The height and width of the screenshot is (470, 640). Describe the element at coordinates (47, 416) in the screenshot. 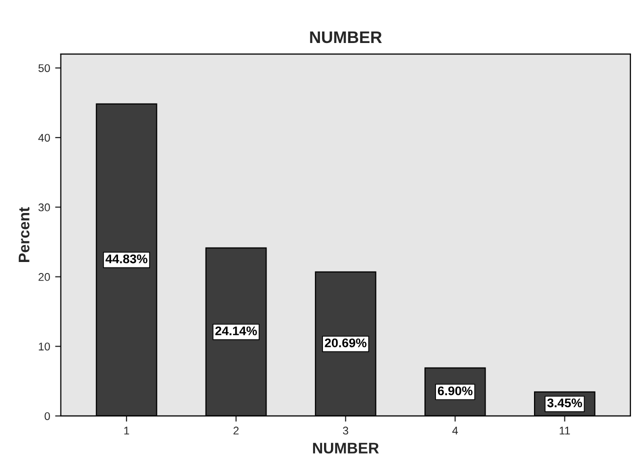

I see `y-tick-label: 0` at that location.